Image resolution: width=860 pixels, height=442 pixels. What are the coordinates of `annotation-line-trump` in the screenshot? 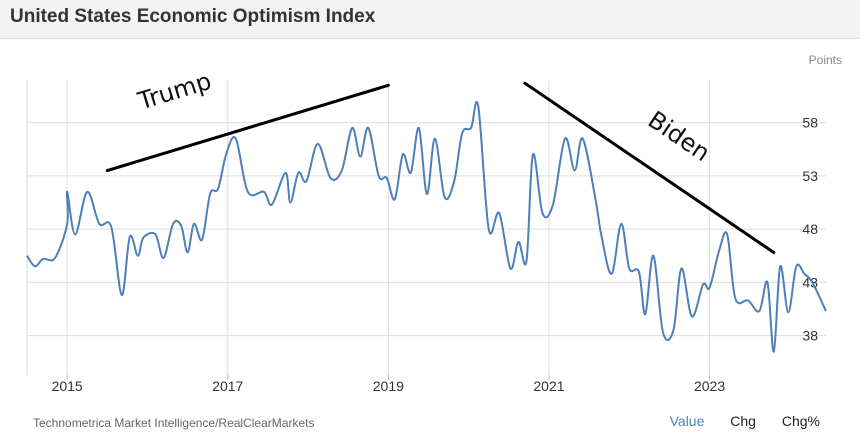 It's located at (247, 128).